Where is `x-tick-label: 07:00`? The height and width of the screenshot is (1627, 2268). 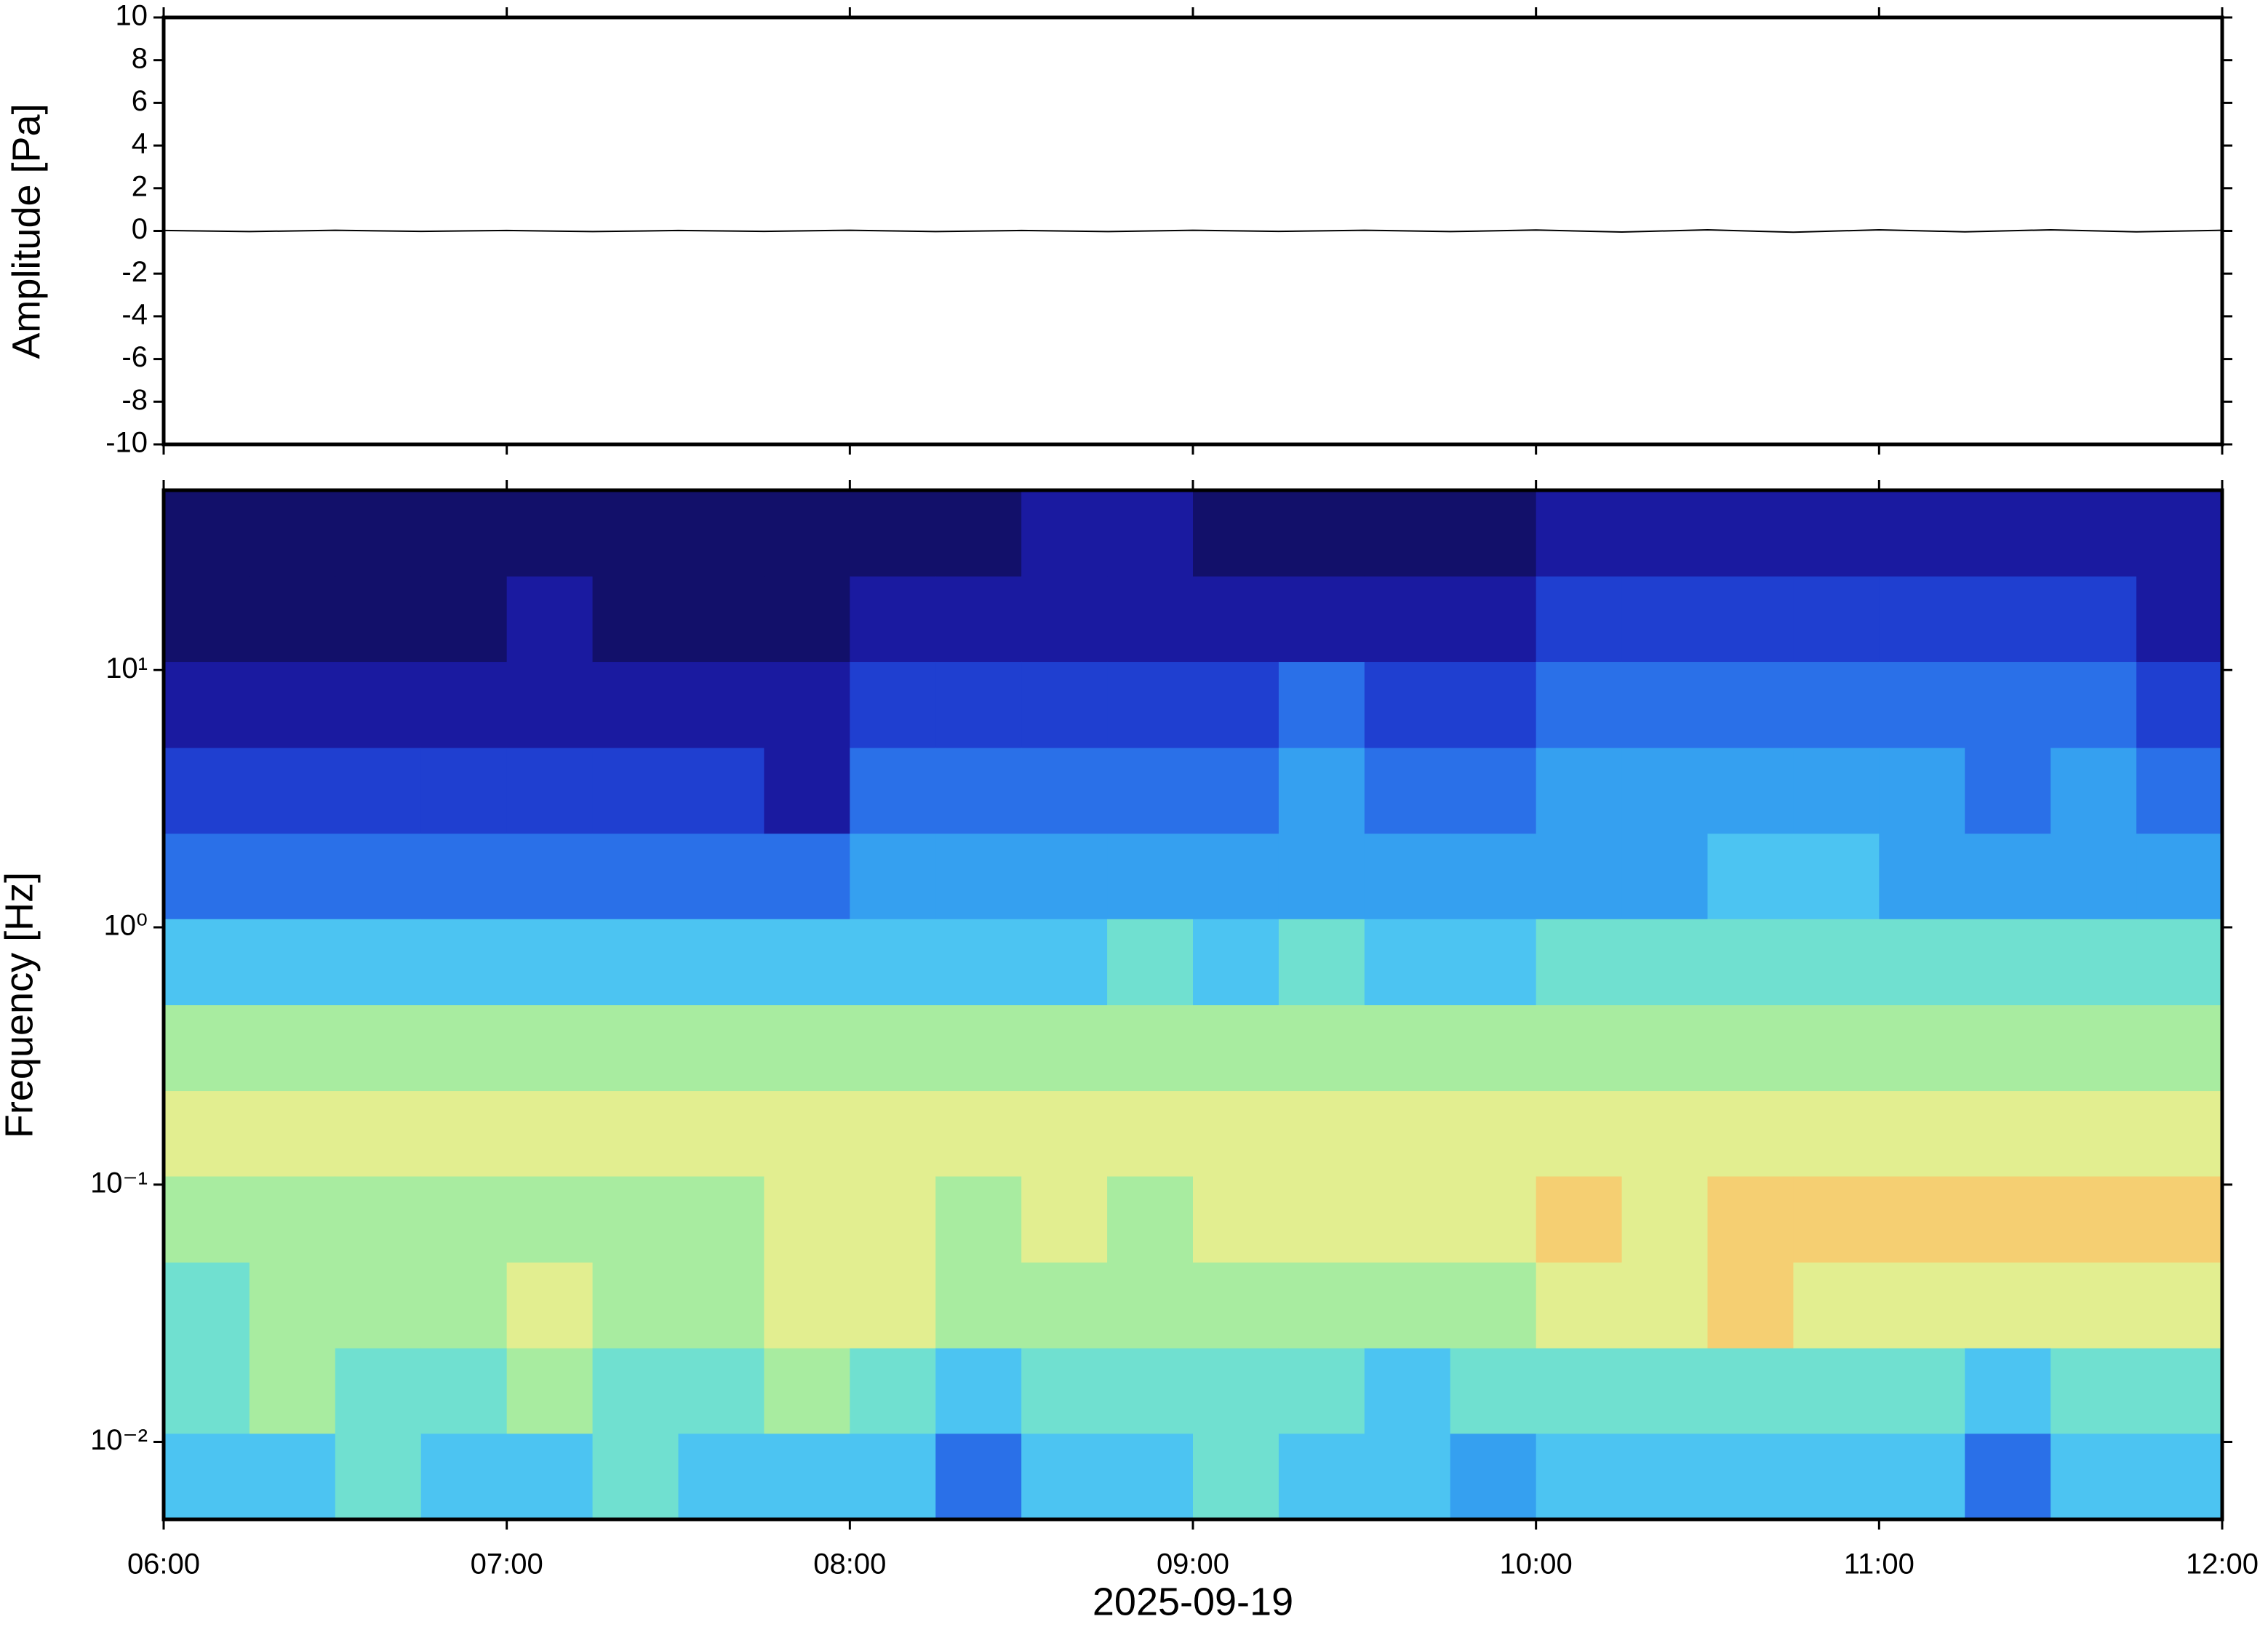
x-tick-label: 07:00 is located at coordinates (507, 1564).